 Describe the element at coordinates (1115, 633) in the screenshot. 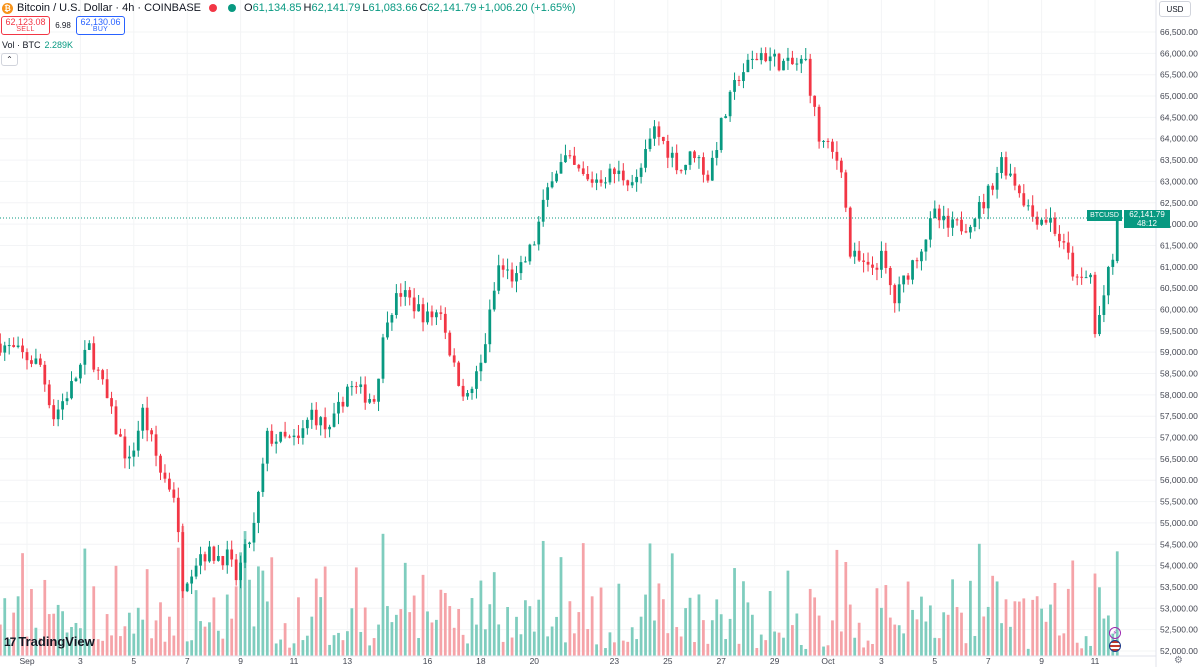

I see `lightning-icon: ⚡` at that location.